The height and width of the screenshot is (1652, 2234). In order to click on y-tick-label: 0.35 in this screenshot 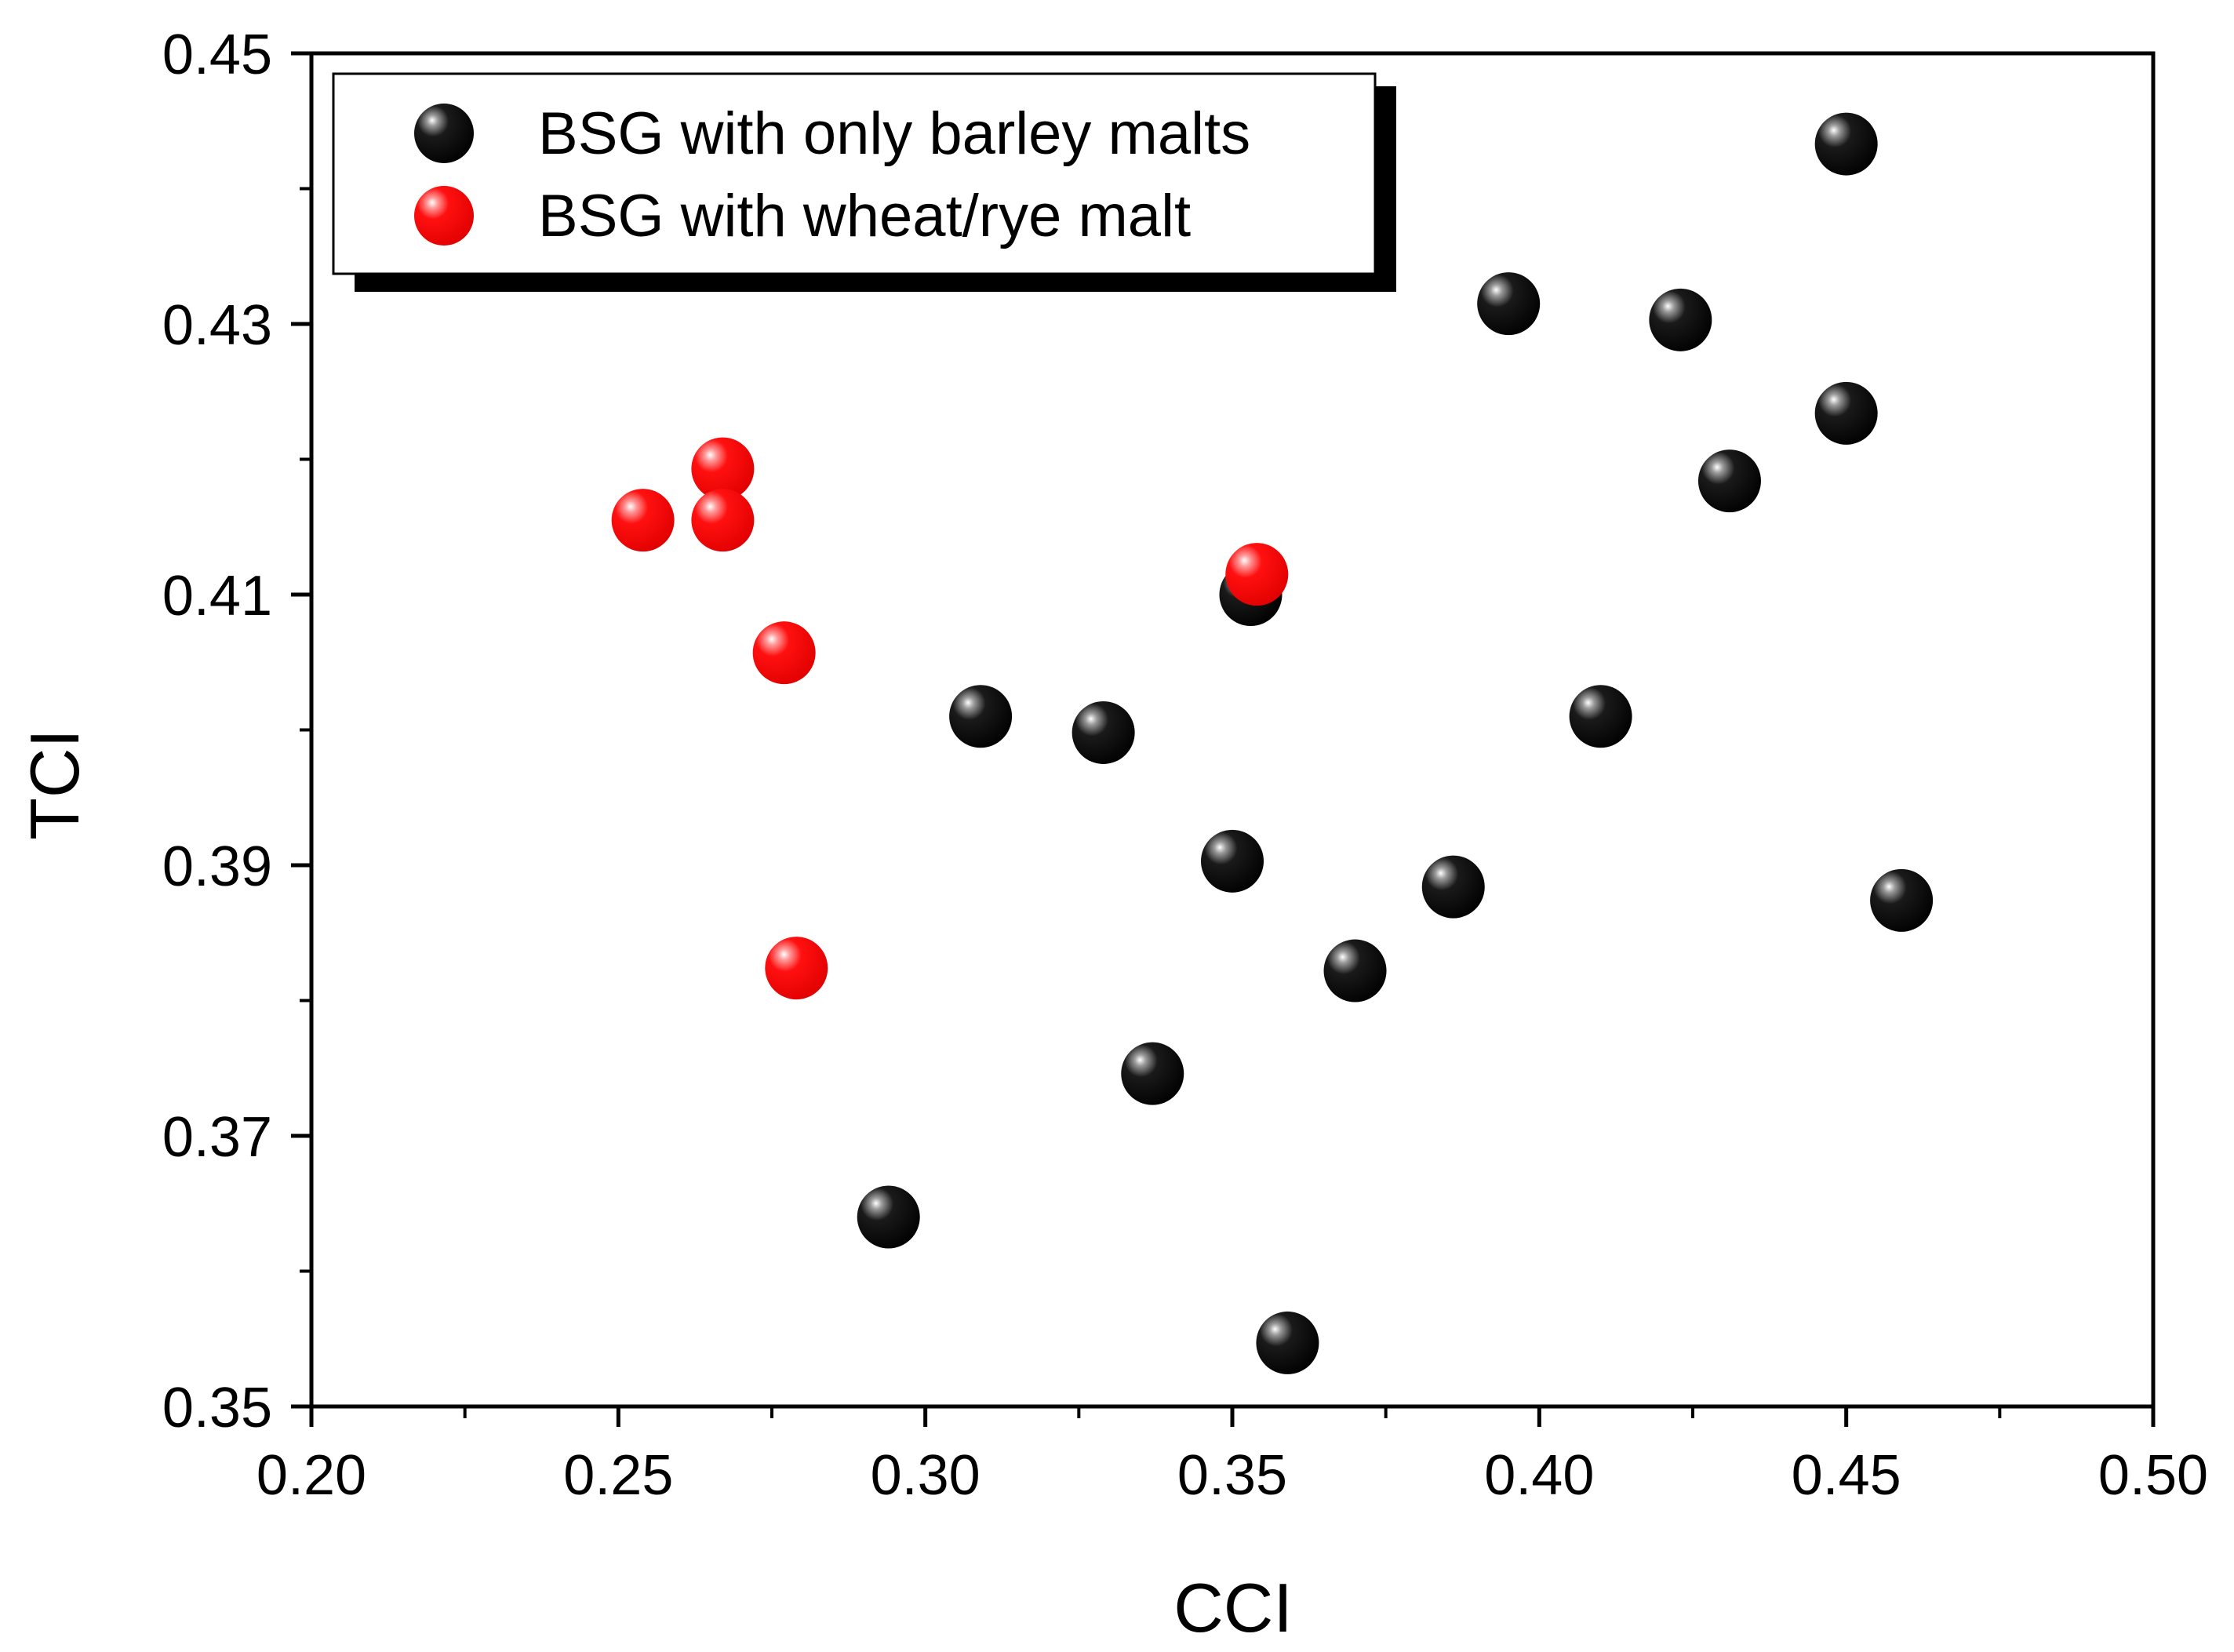, I will do `click(217, 1408)`.